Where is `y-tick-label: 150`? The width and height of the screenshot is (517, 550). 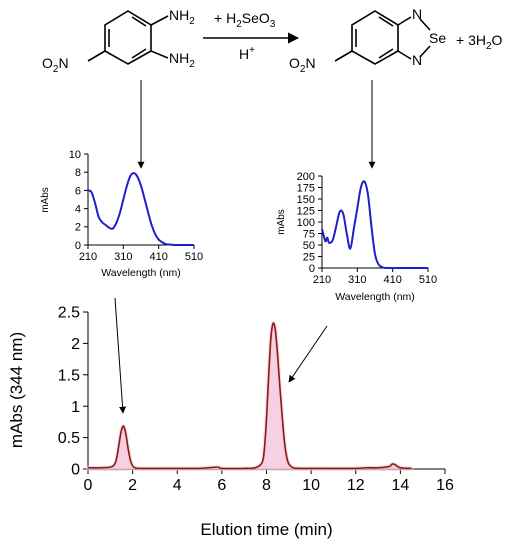 y-tick-label: 150 is located at coordinates (306, 200).